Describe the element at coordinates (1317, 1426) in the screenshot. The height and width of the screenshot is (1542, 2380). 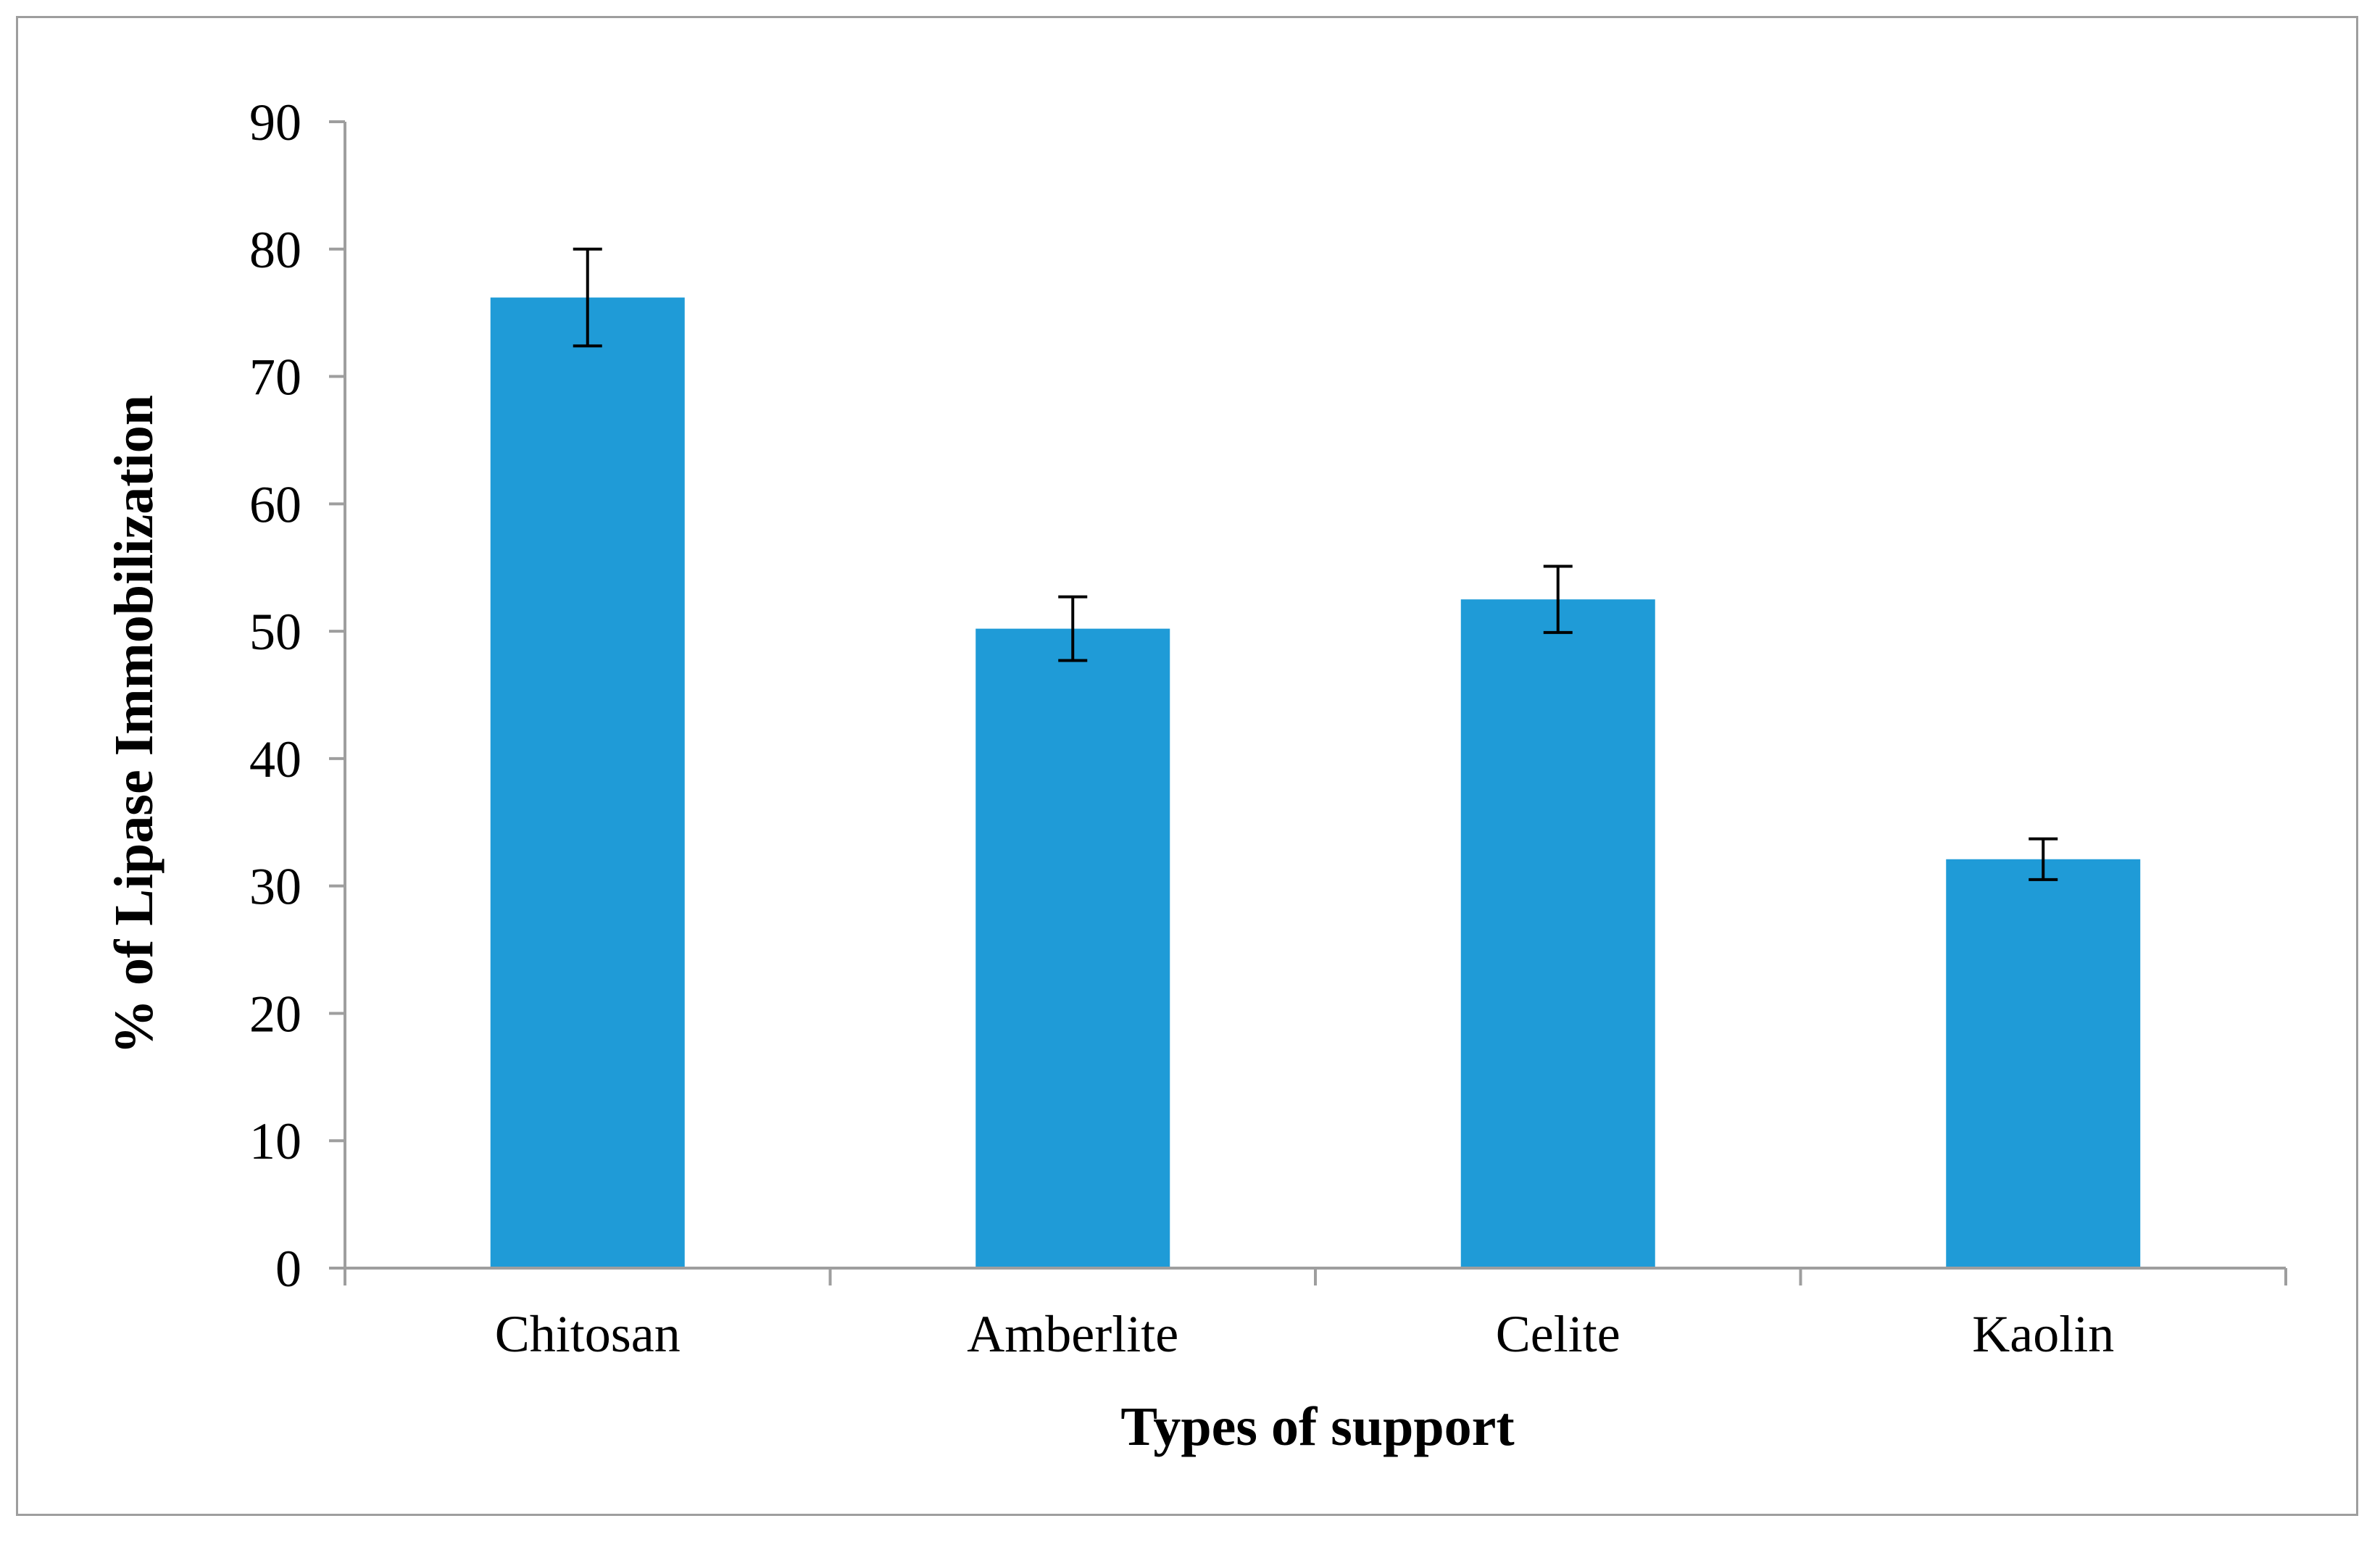
I see `x-axis-title: Types of support` at that location.